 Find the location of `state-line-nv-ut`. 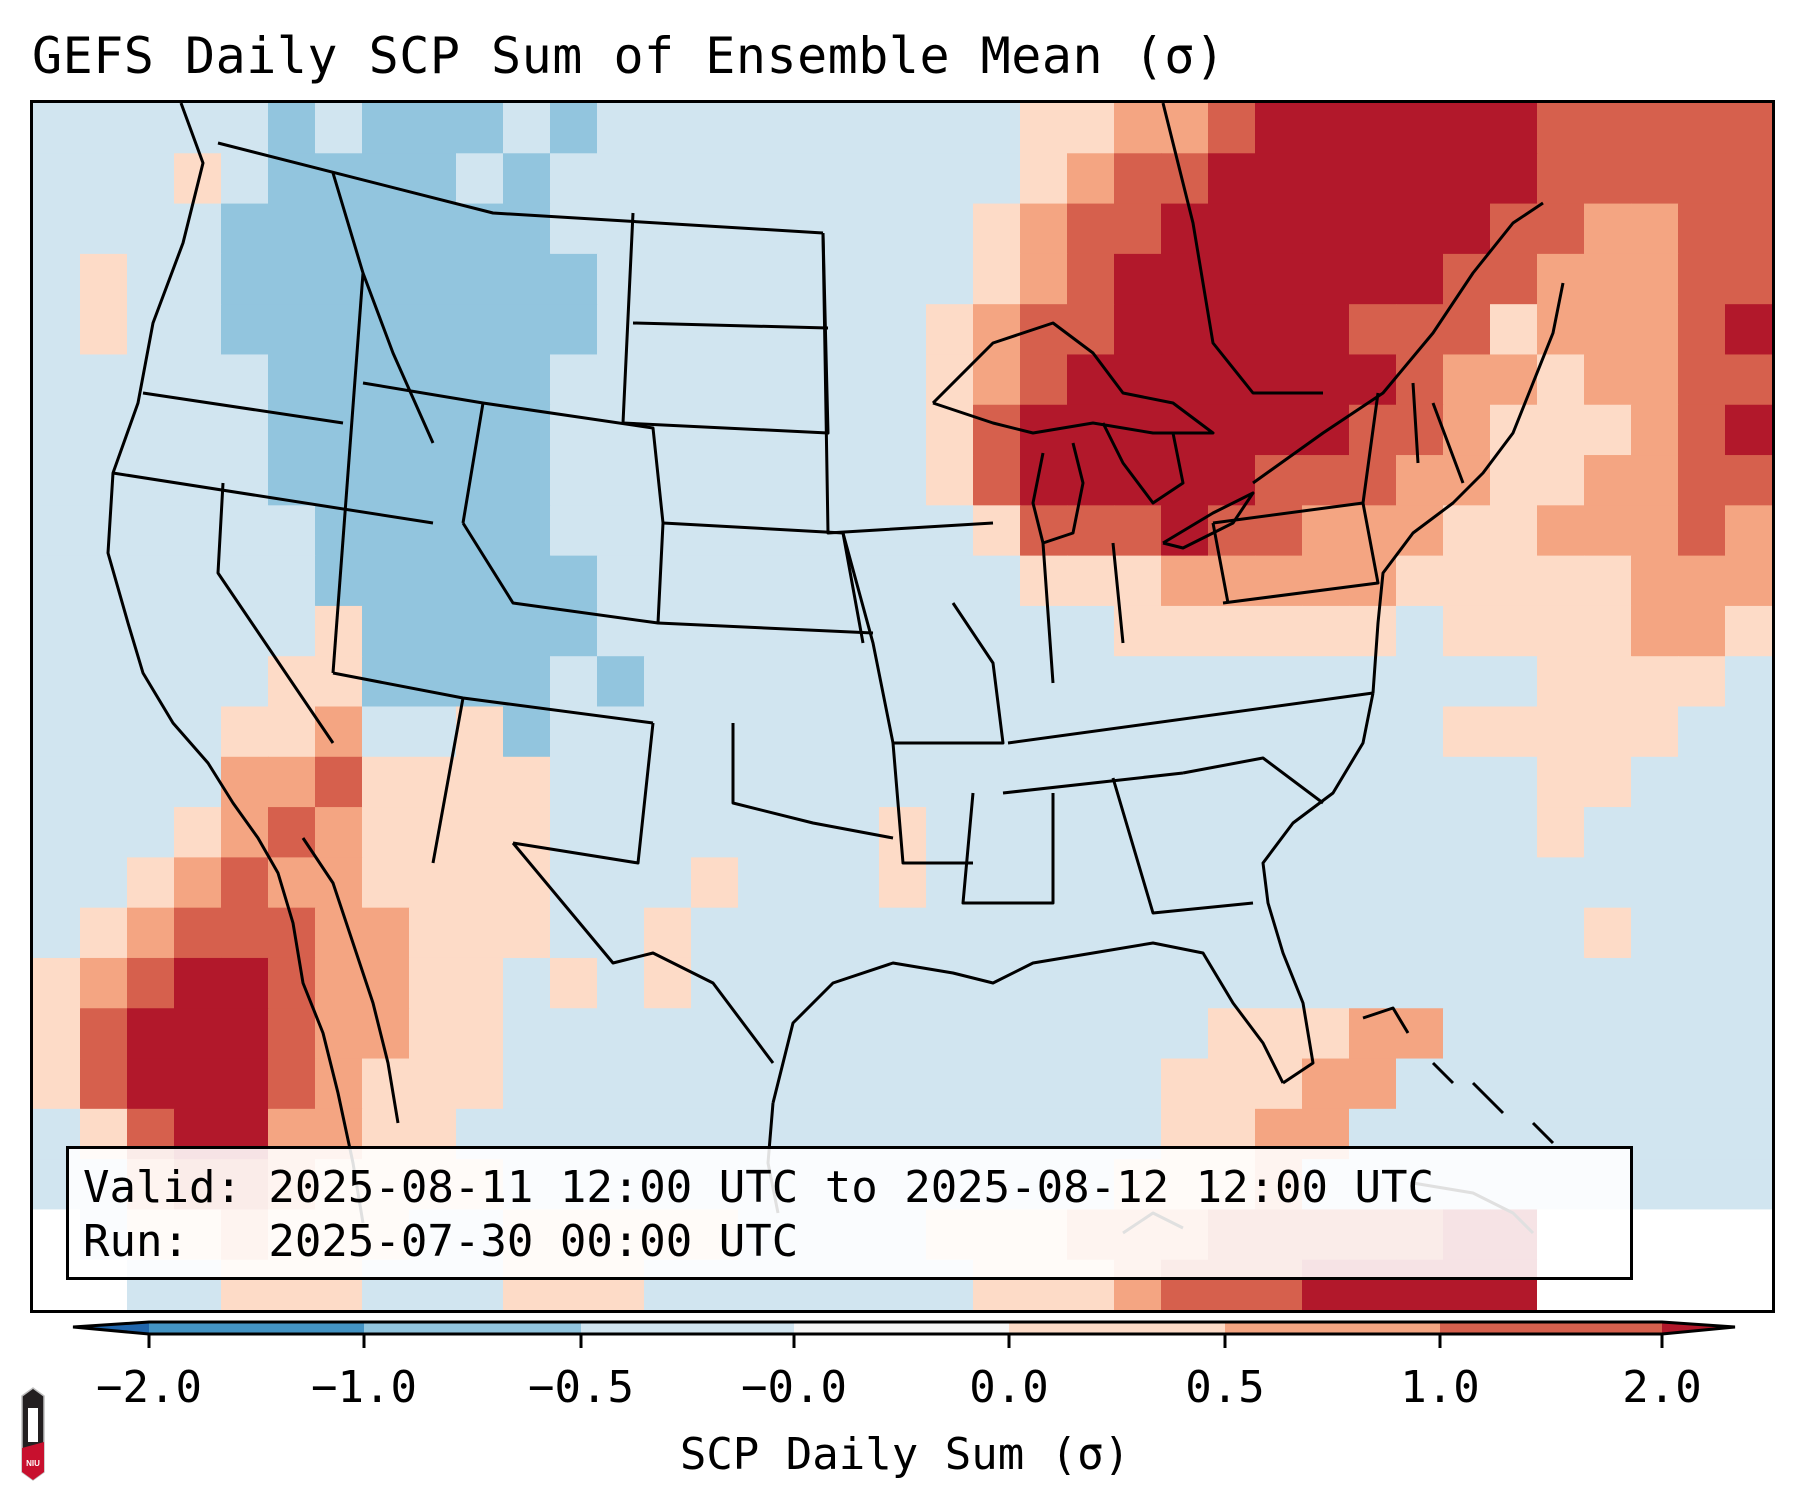

state-line-nv-ut is located at coordinates (348, 473).